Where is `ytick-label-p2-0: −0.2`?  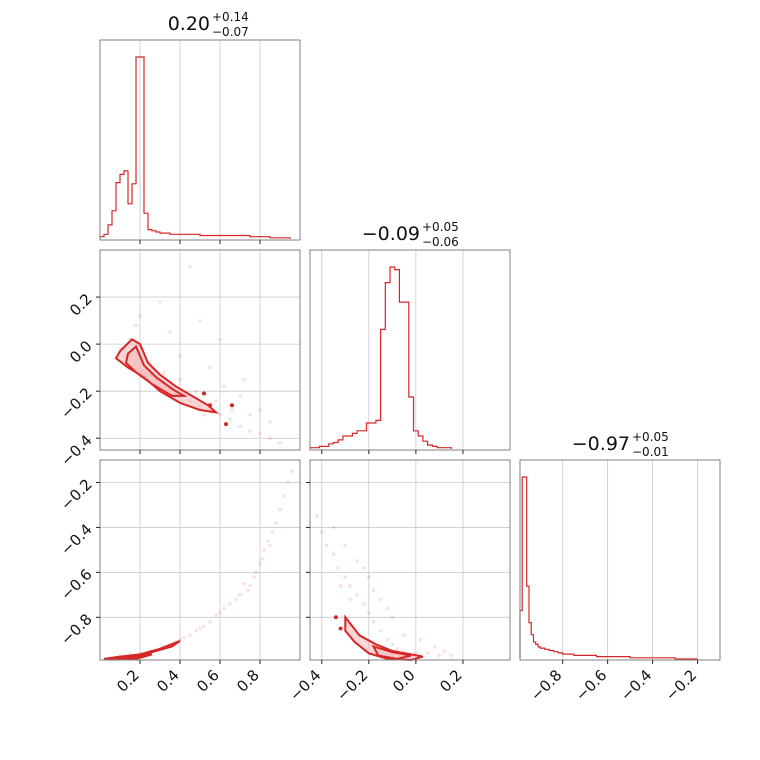
ytick-label-p2-0: −0.2 is located at coordinates (76, 494).